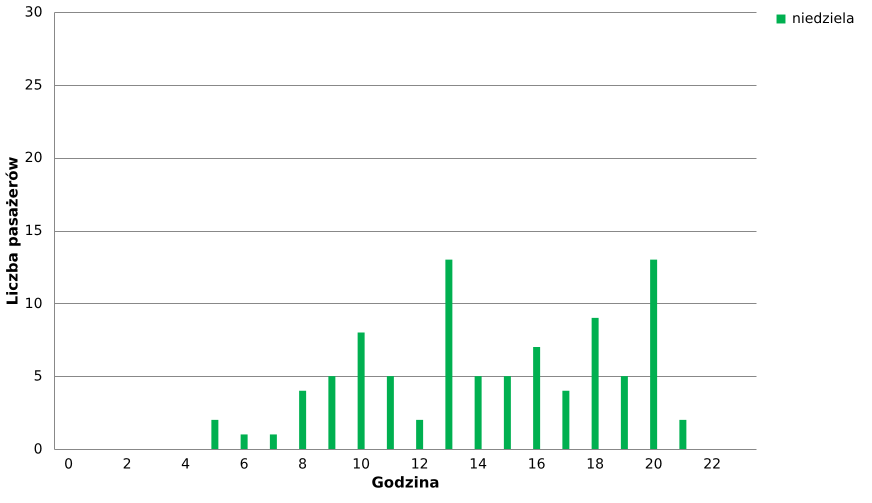 The width and height of the screenshot is (872, 503). Describe the element at coordinates (127, 464) in the screenshot. I see `x-tick-label: 2` at that location.